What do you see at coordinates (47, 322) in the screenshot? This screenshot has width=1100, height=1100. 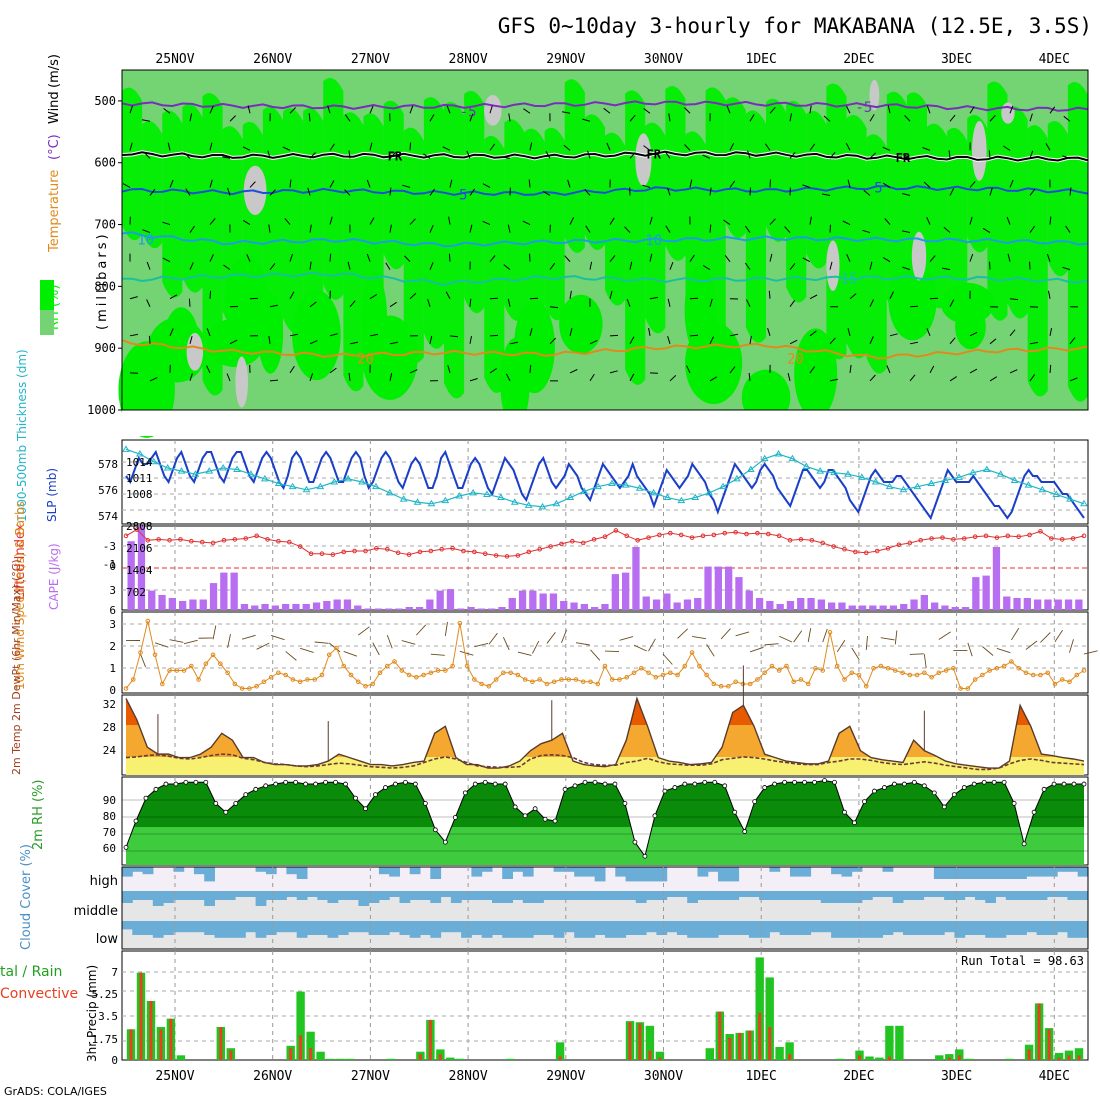 I see `rh-legend-swatch` at bounding box center [47, 322].